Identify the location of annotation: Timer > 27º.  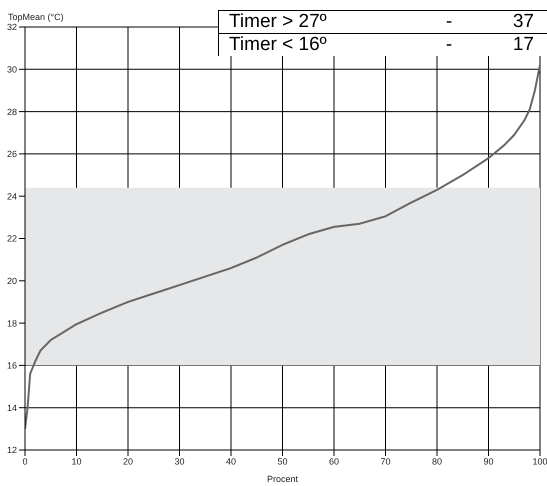
(278, 22).